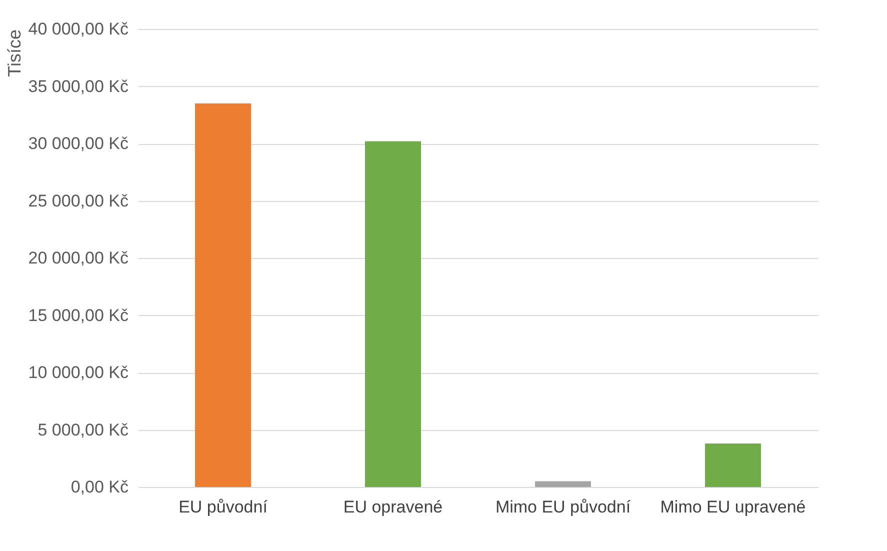  Describe the element at coordinates (78, 143) in the screenshot. I see `y-tick-label: 30 000,00 Kč` at that location.